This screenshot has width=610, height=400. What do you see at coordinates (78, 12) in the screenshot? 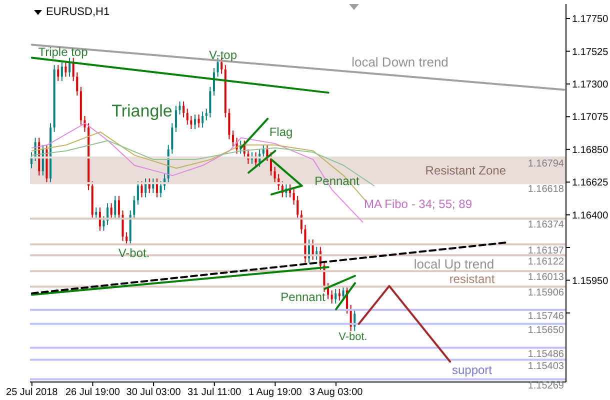
I see `chart-title: EURUSD,H1` at bounding box center [78, 12].